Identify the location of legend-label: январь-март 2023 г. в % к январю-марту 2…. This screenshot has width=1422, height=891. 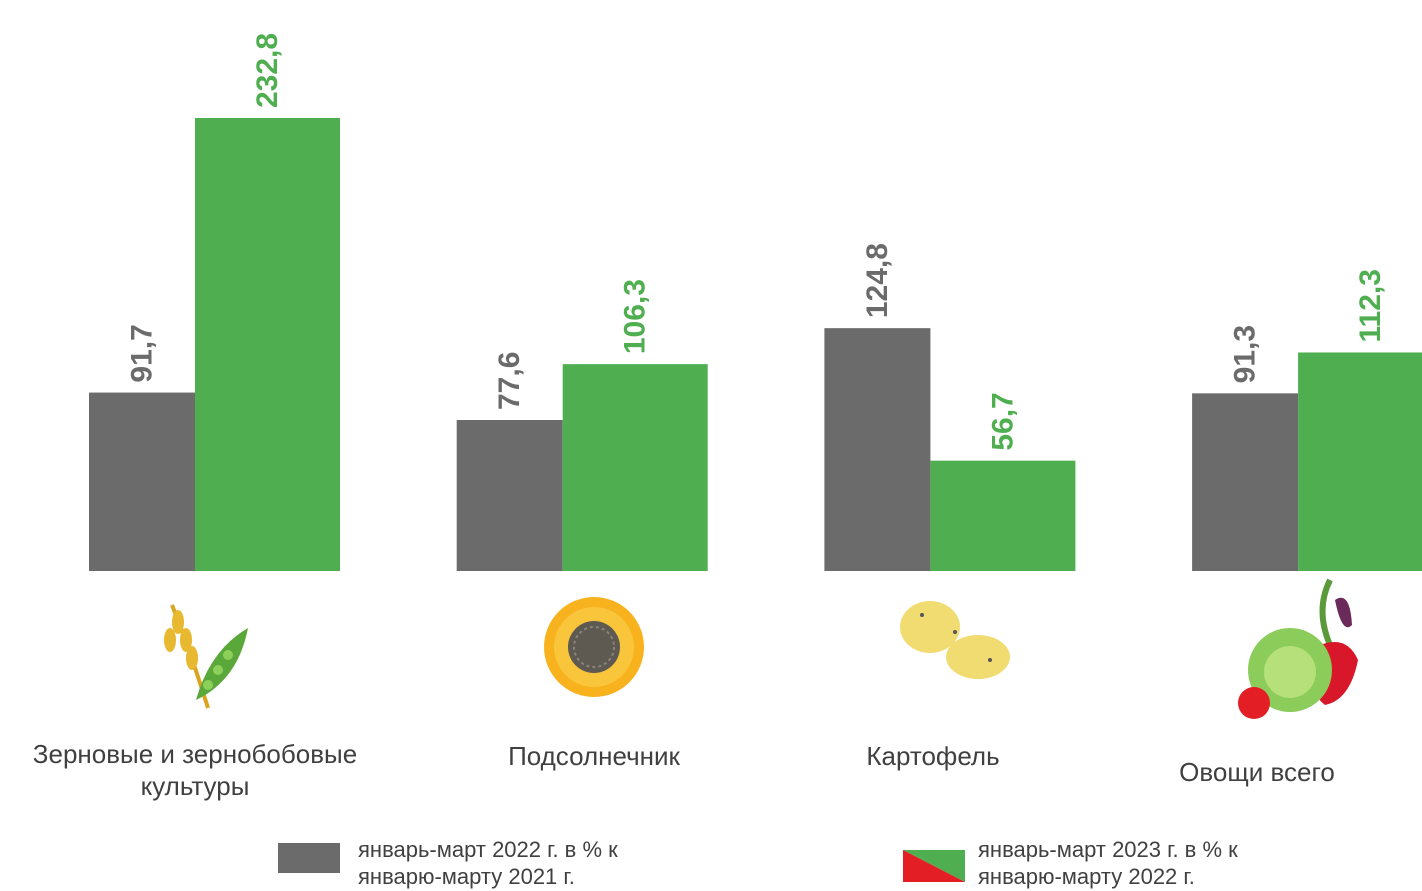
(1108, 863).